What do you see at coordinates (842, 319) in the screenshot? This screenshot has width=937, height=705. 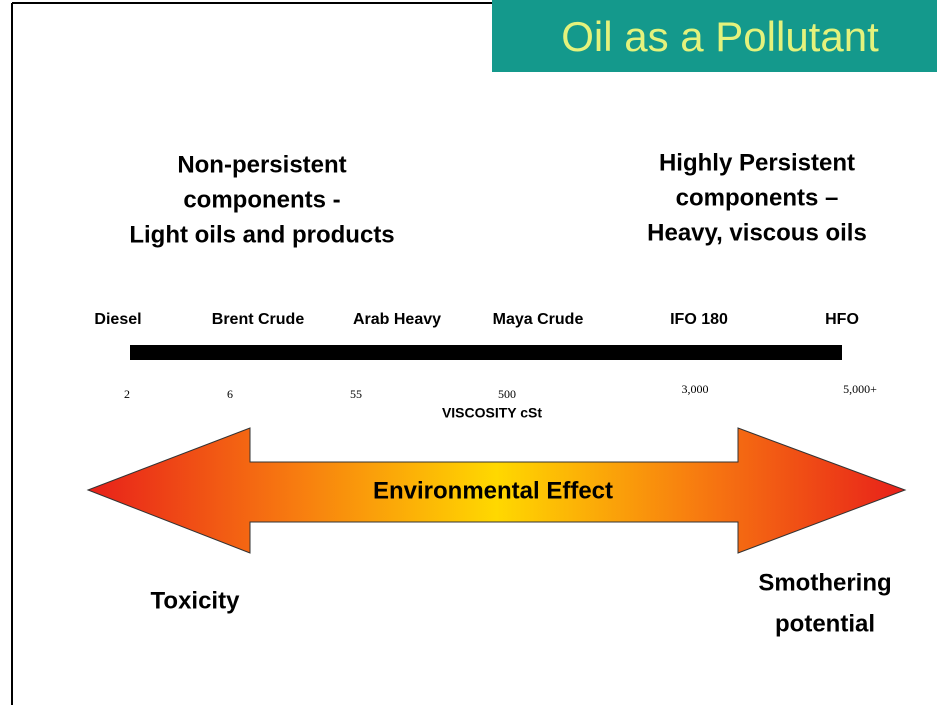 I see `oil-name: HFO` at bounding box center [842, 319].